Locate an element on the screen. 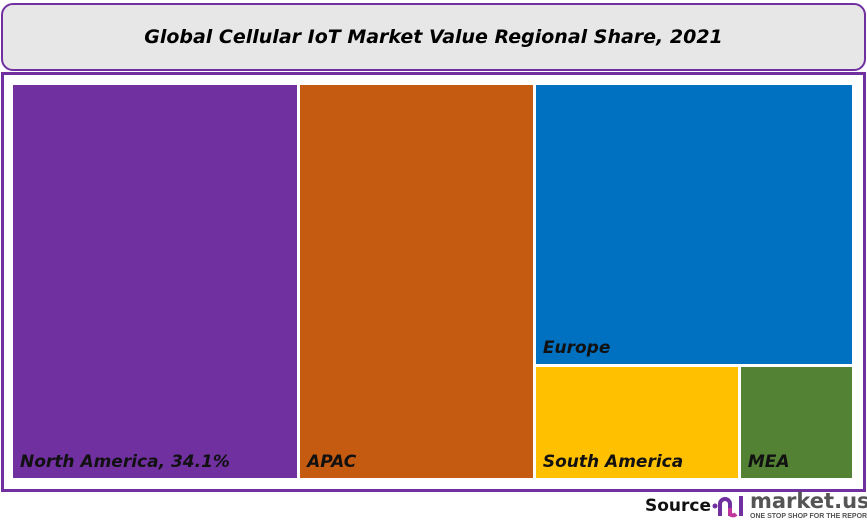 This screenshot has height=525, width=867. treemap-label-apac: APAC is located at coordinates (332, 462).